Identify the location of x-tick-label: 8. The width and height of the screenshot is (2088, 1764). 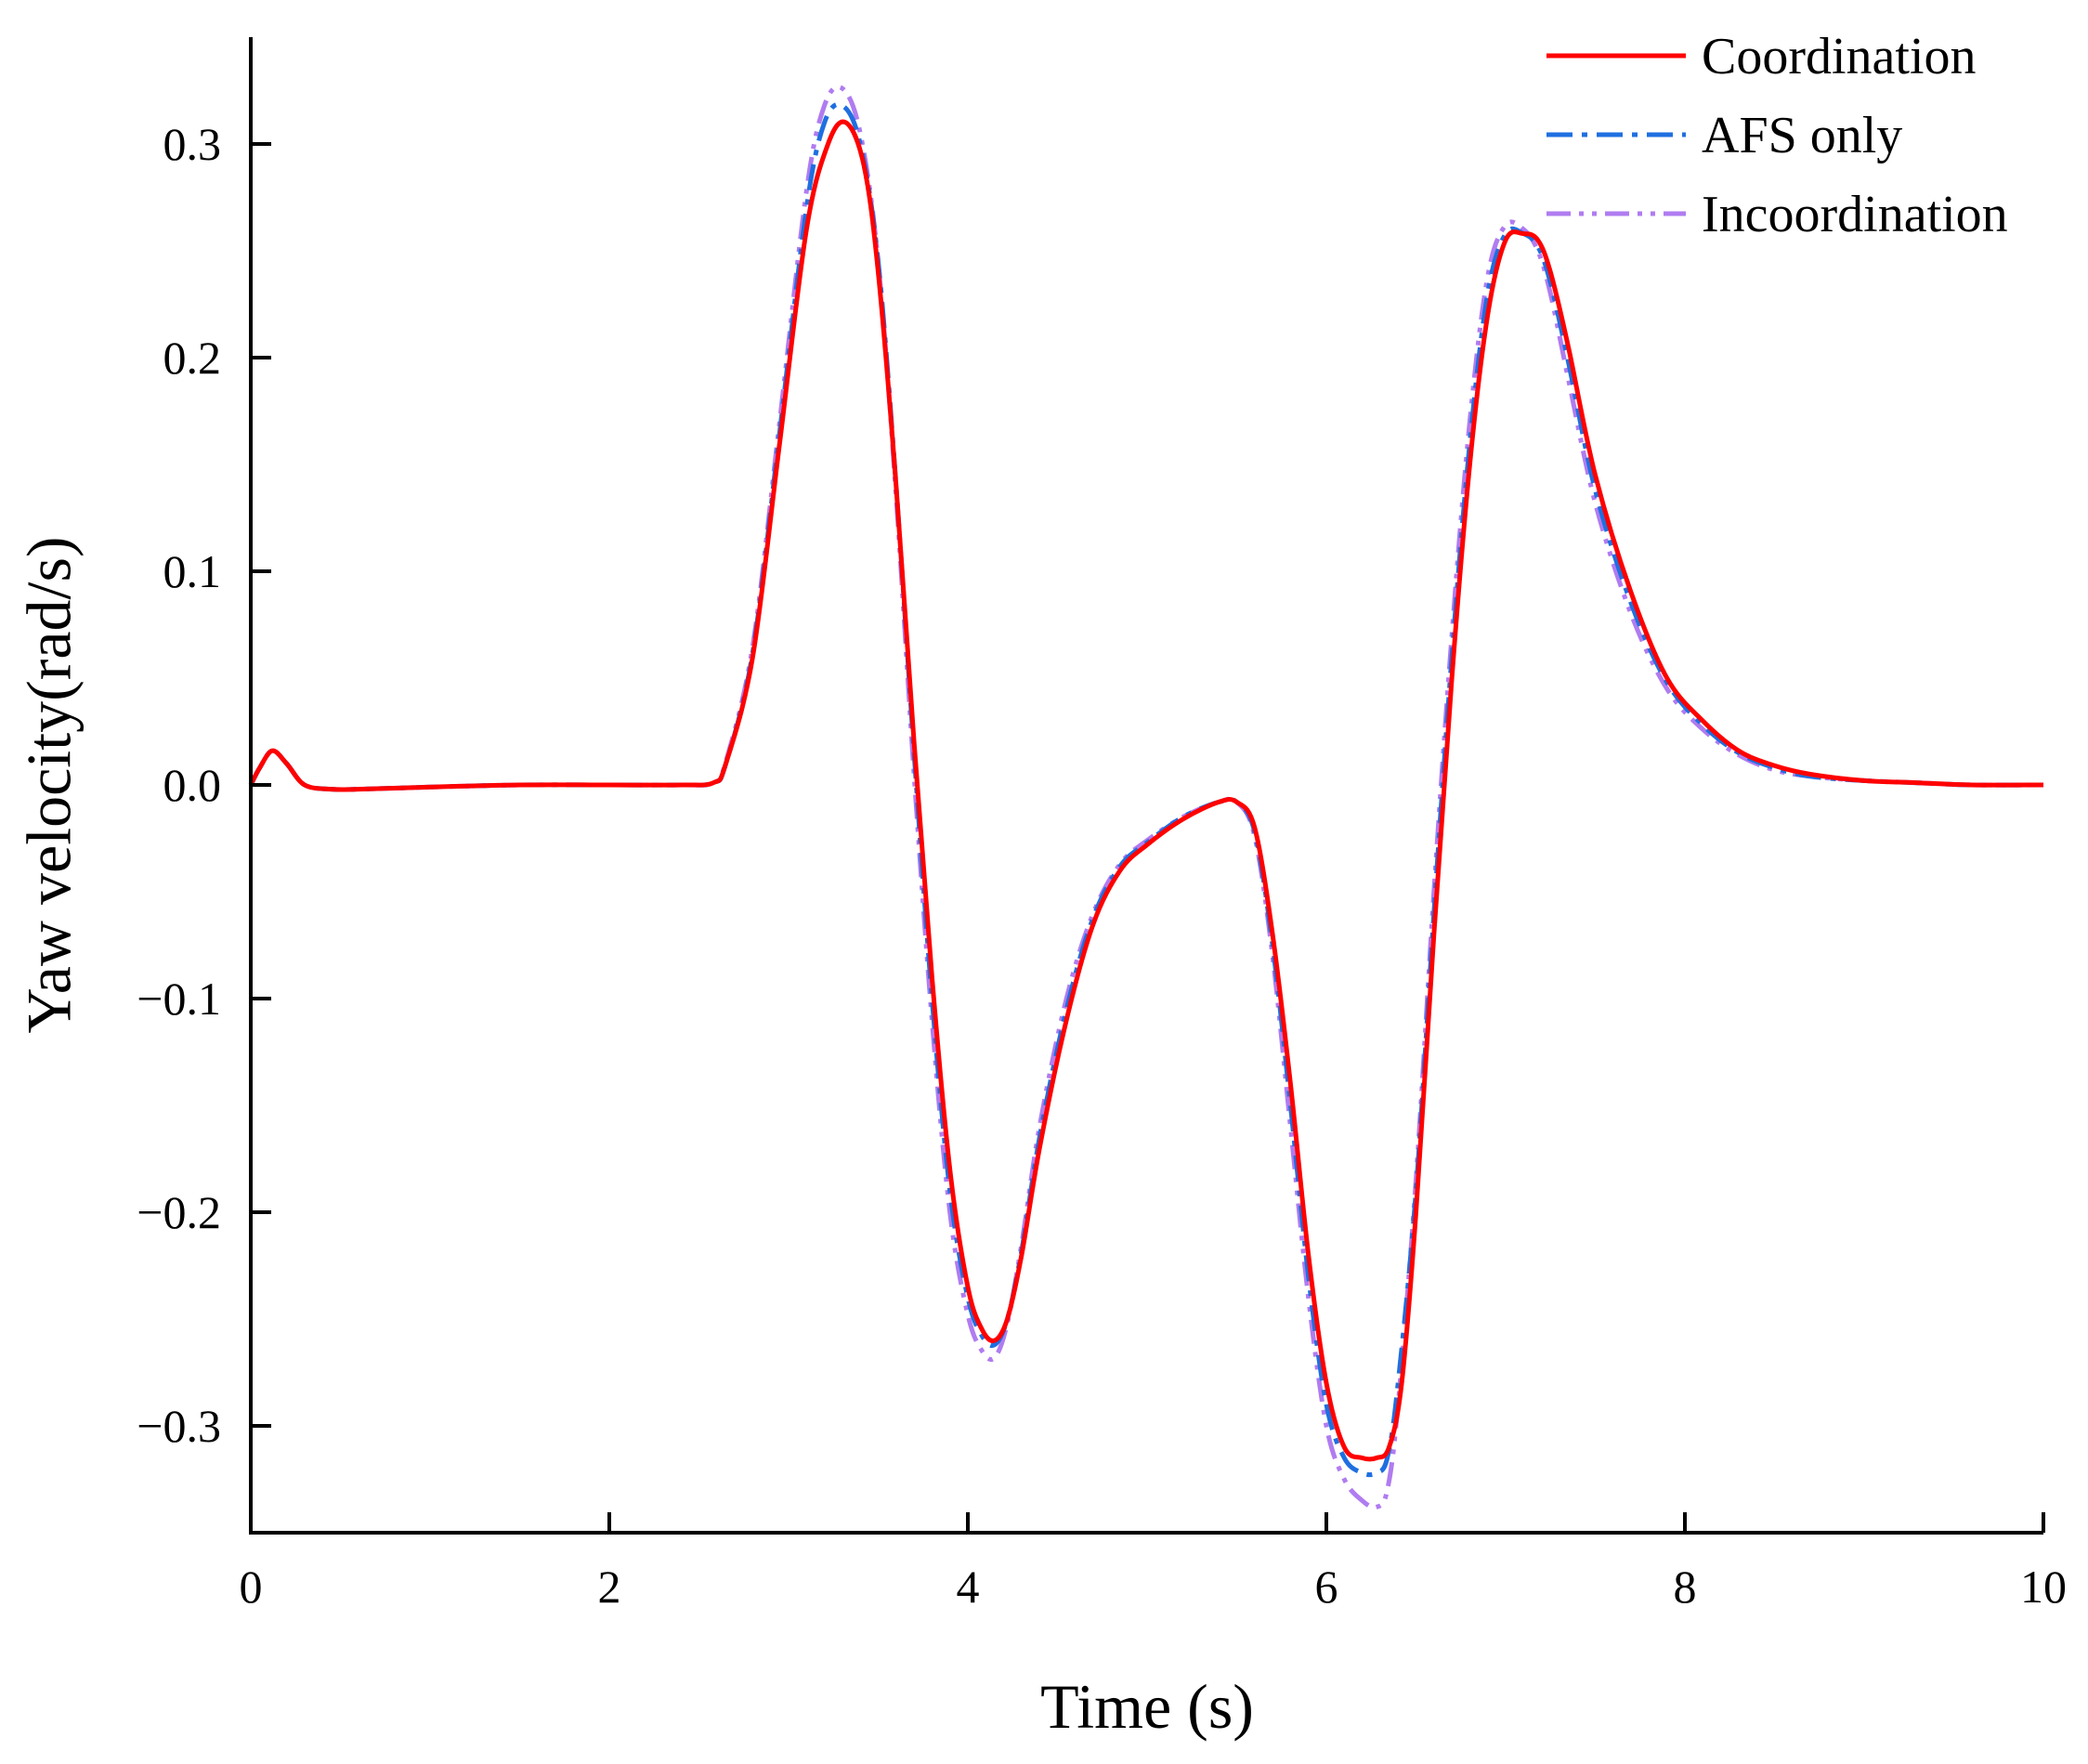
(1685, 1587).